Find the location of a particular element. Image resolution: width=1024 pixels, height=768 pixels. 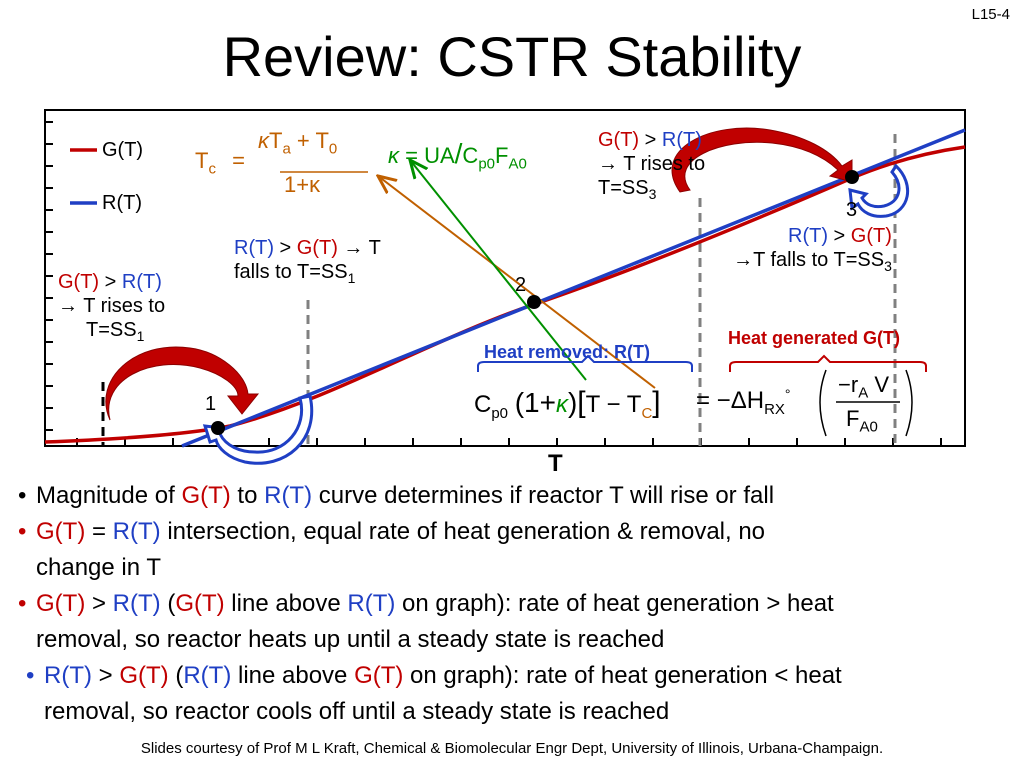

slide-number: L15-4 is located at coordinates (990, 14).